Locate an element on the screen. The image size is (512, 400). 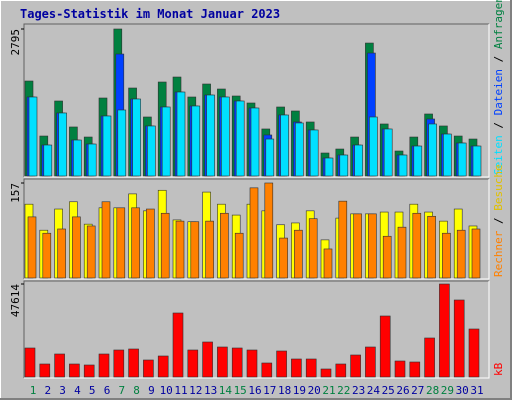
x-tick-label: 13 is located at coordinates (210, 390).